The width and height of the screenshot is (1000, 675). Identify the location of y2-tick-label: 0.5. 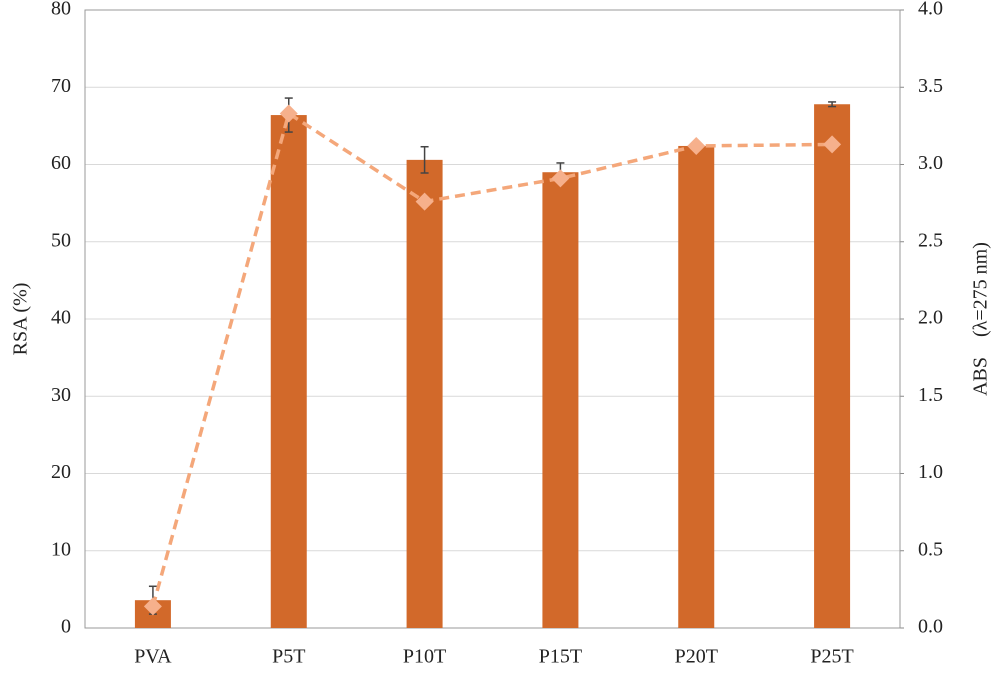
(930, 549).